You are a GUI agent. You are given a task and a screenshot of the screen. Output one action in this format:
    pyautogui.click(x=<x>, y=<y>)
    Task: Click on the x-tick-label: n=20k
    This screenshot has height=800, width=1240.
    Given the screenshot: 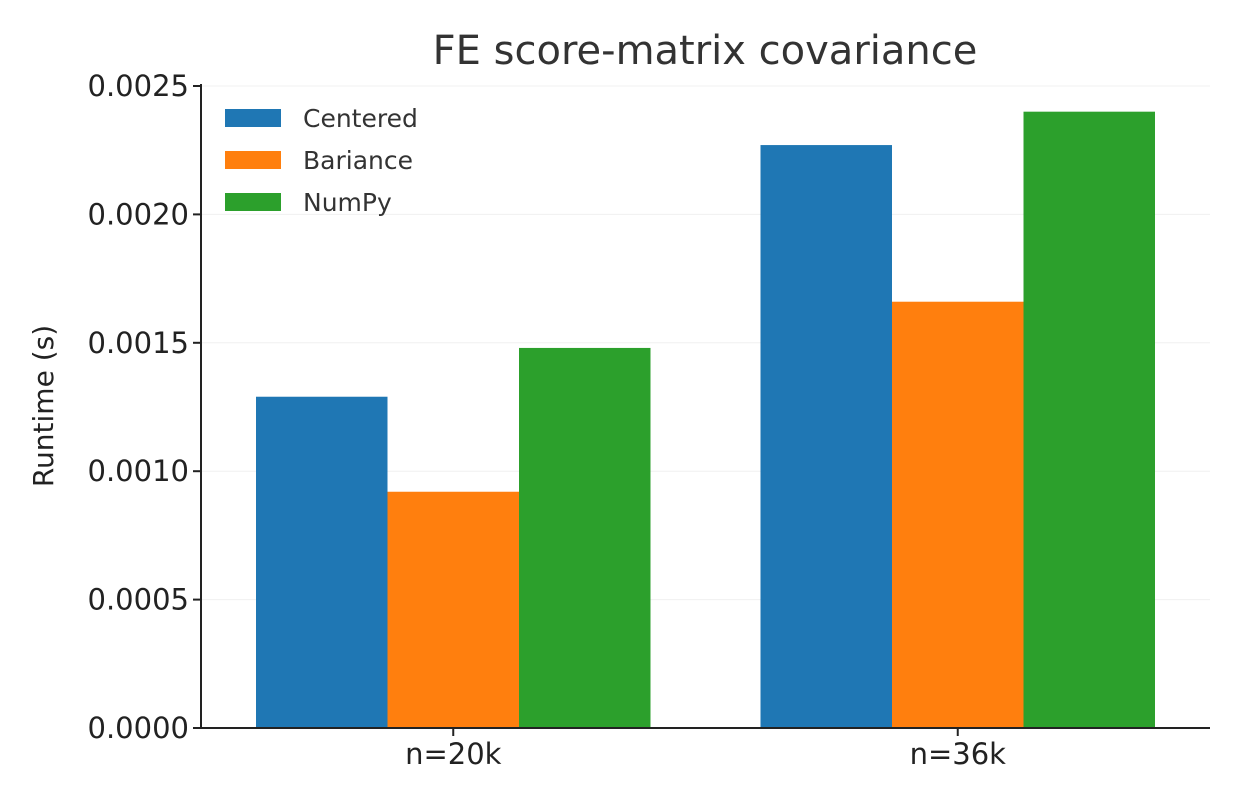 What is the action you would take?
    pyautogui.click(x=453, y=754)
    